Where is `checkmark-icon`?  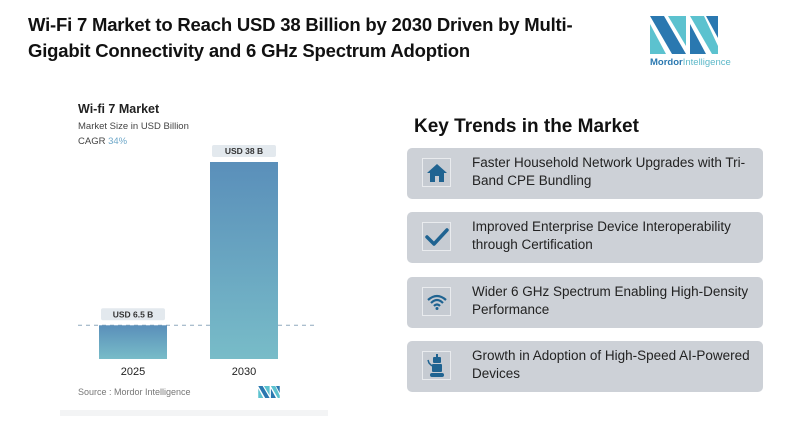
checkmark-icon is located at coordinates (436, 236).